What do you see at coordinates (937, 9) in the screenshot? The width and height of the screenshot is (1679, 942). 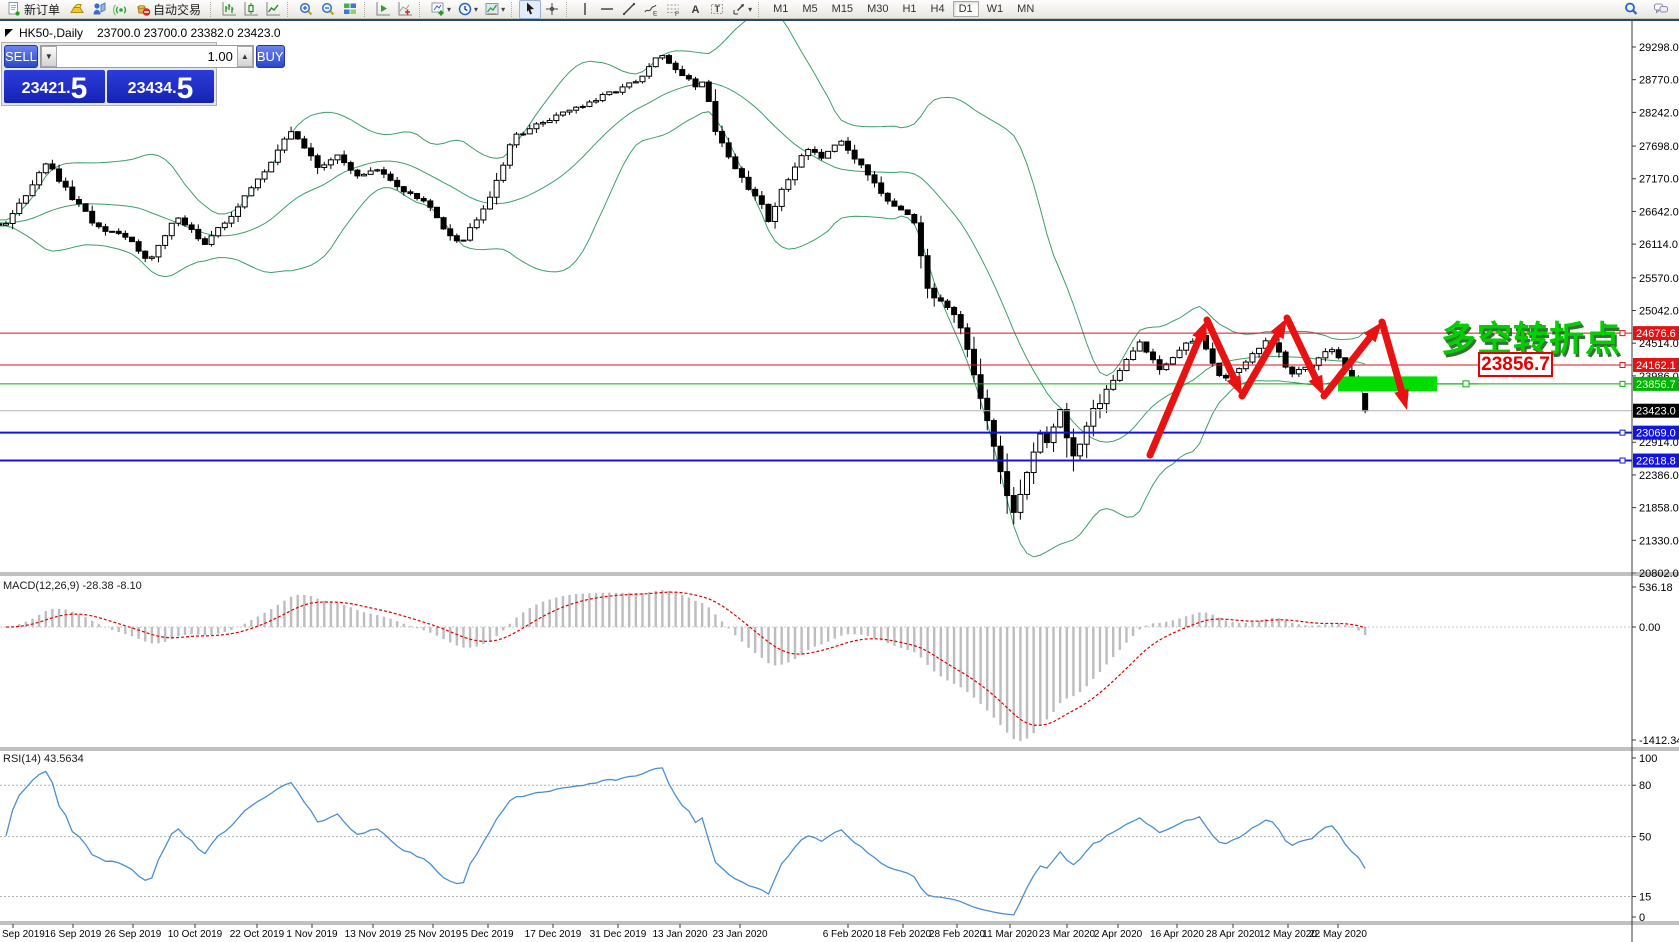 I see `timeframe-h4: H4` at bounding box center [937, 9].